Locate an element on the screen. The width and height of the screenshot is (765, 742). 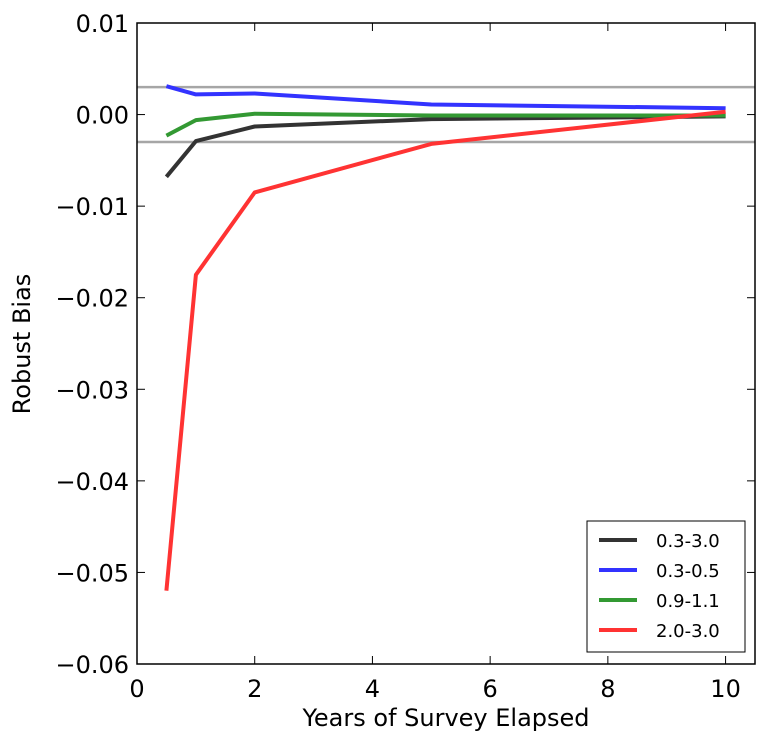
x-tick-label: 6 is located at coordinates (490, 689).